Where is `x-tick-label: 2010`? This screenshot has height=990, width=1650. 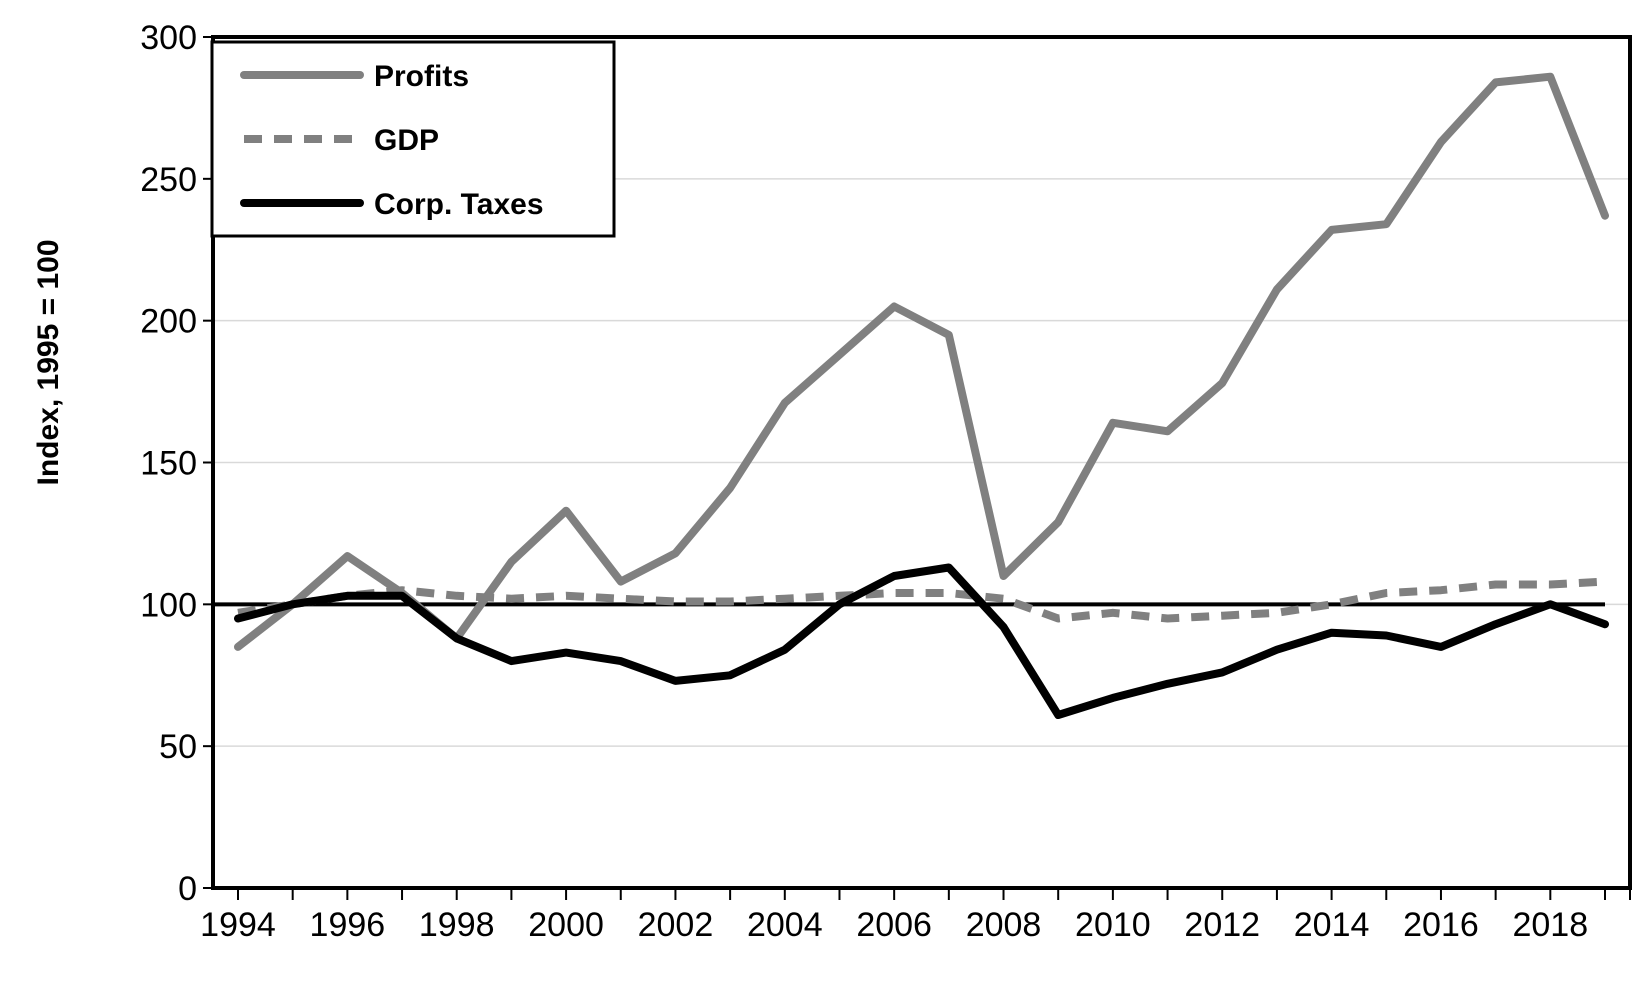 x-tick-label: 2010 is located at coordinates (1113, 925).